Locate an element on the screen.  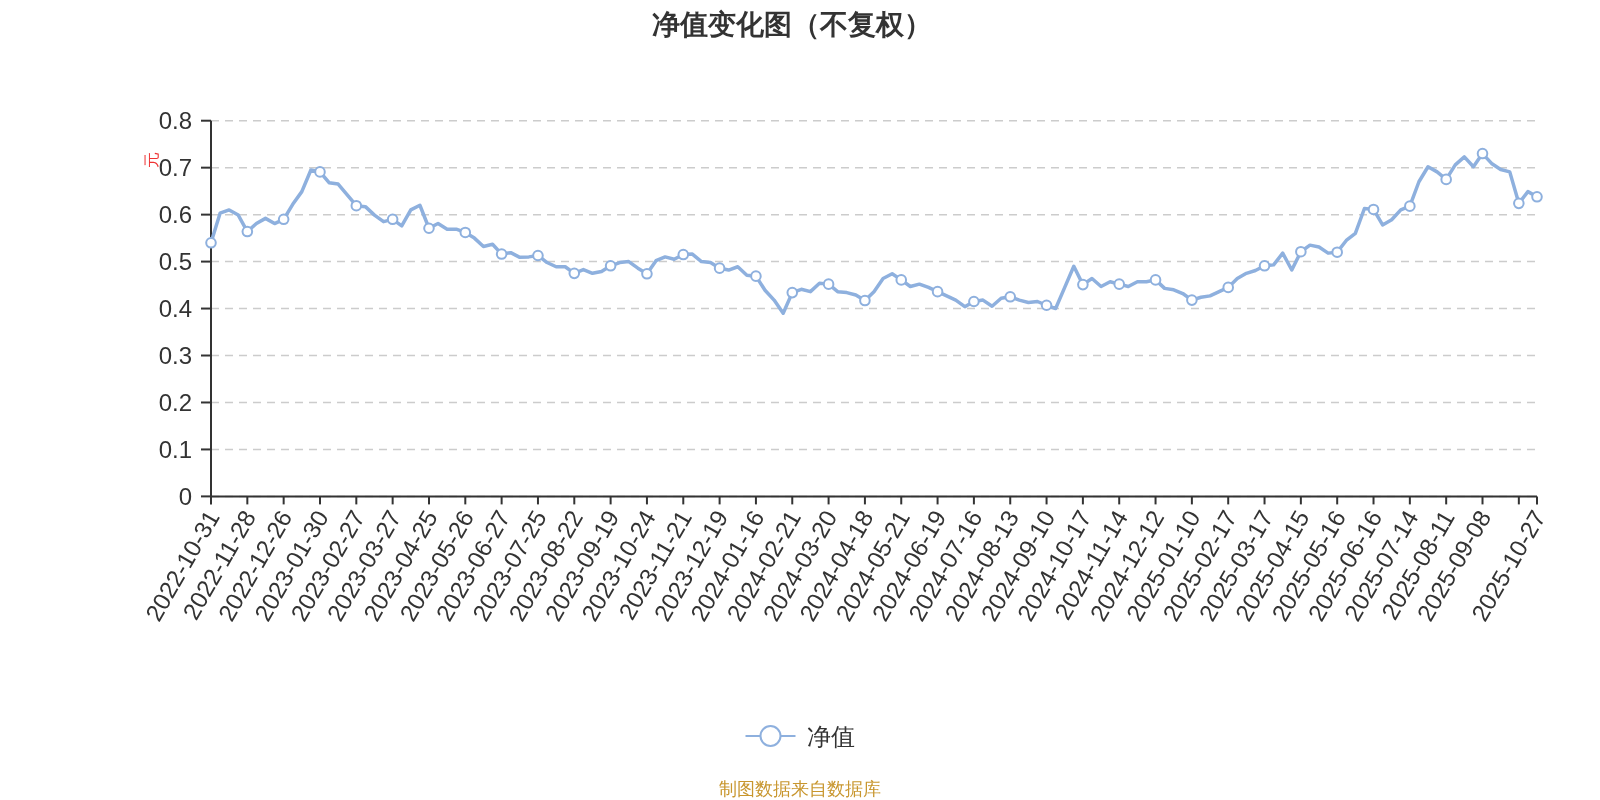
legend-label: 净值 is located at coordinates (830, 736).